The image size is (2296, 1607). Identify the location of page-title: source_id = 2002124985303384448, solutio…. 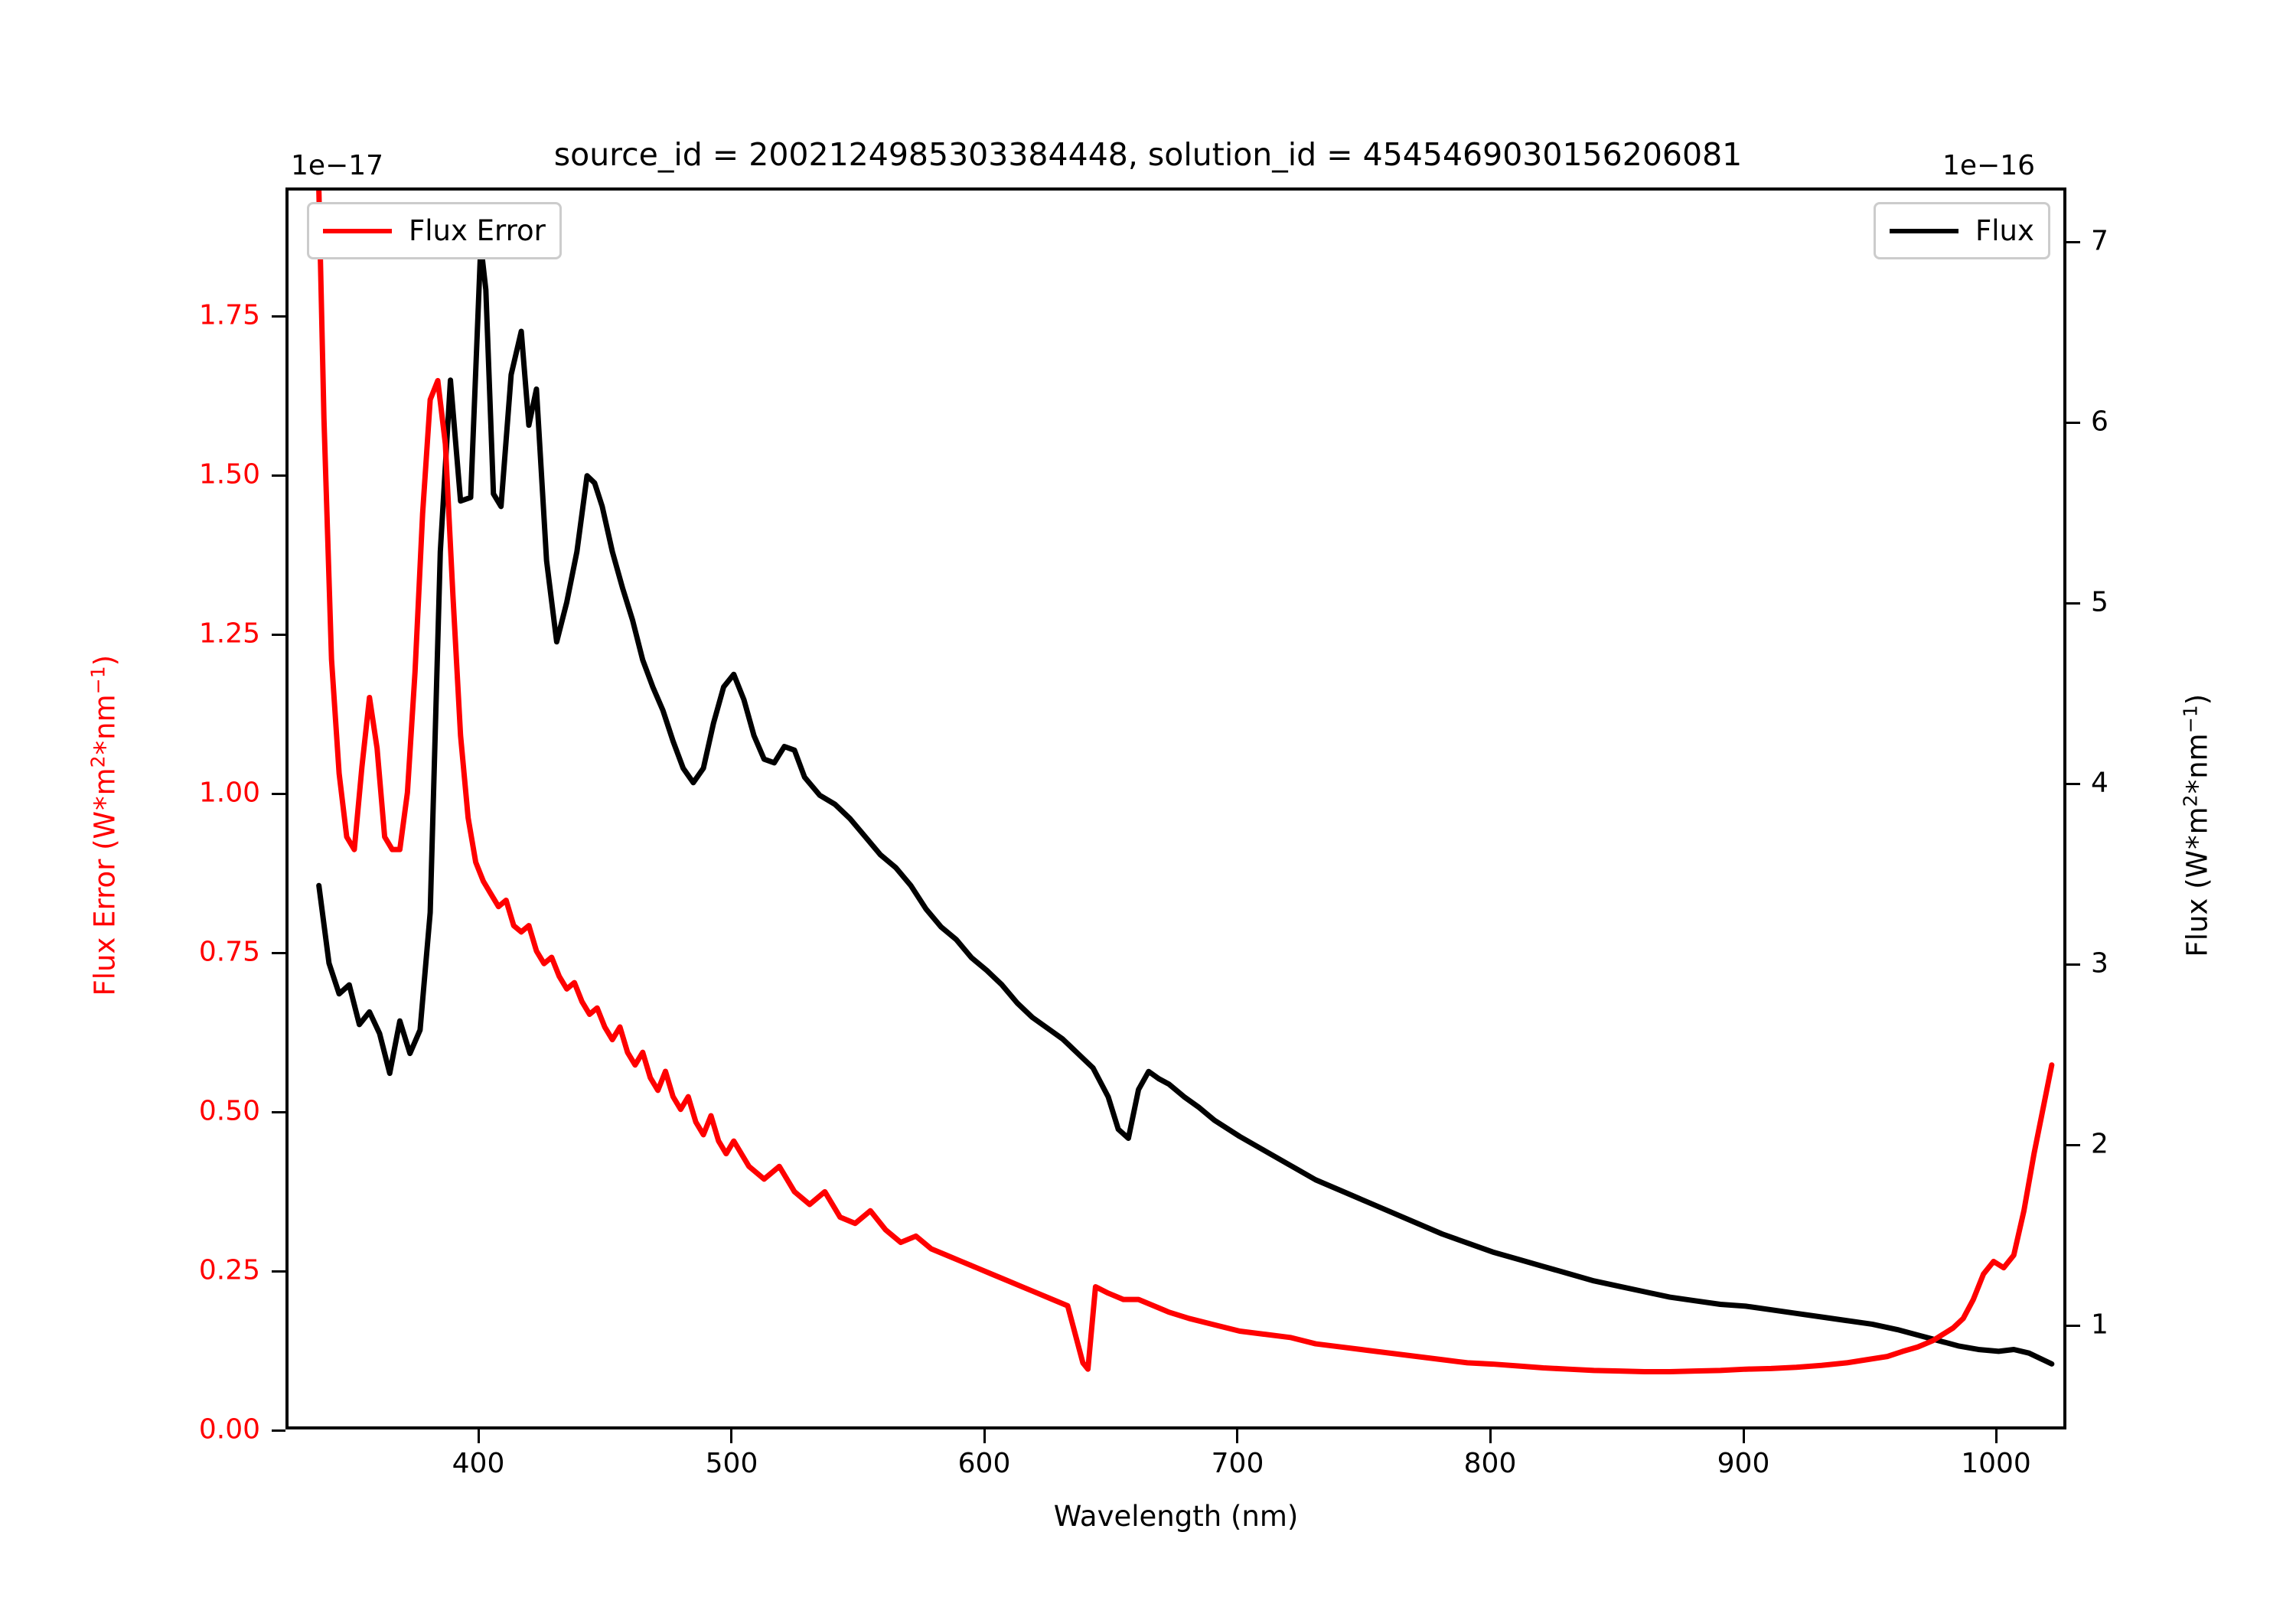
(1148, 154).